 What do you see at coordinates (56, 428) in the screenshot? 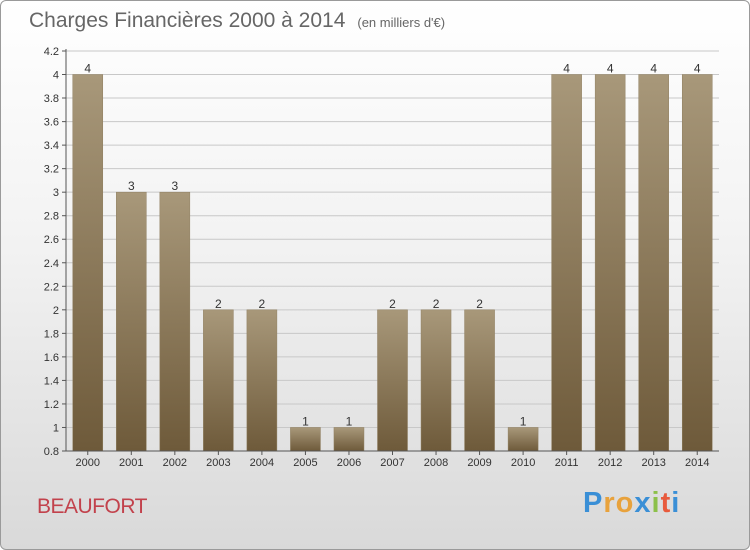
I see `y-tick-label: 1` at bounding box center [56, 428].